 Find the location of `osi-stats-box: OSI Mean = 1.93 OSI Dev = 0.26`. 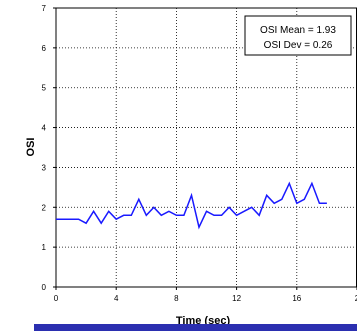

osi-stats-box: OSI Mean = 1.93 OSI Dev = 0.26 is located at coordinates (298, 35).